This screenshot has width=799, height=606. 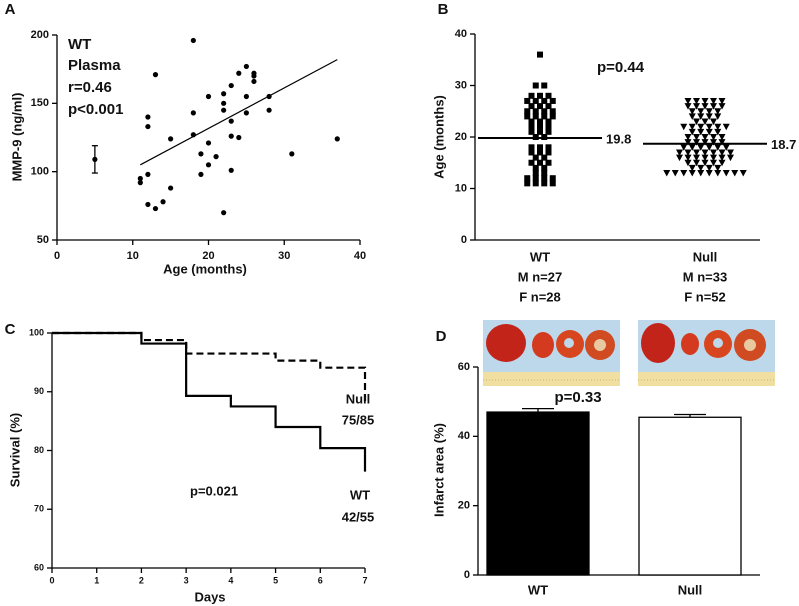 What do you see at coordinates (540, 296) in the screenshot?
I see `category-note: F n=28` at bounding box center [540, 296].